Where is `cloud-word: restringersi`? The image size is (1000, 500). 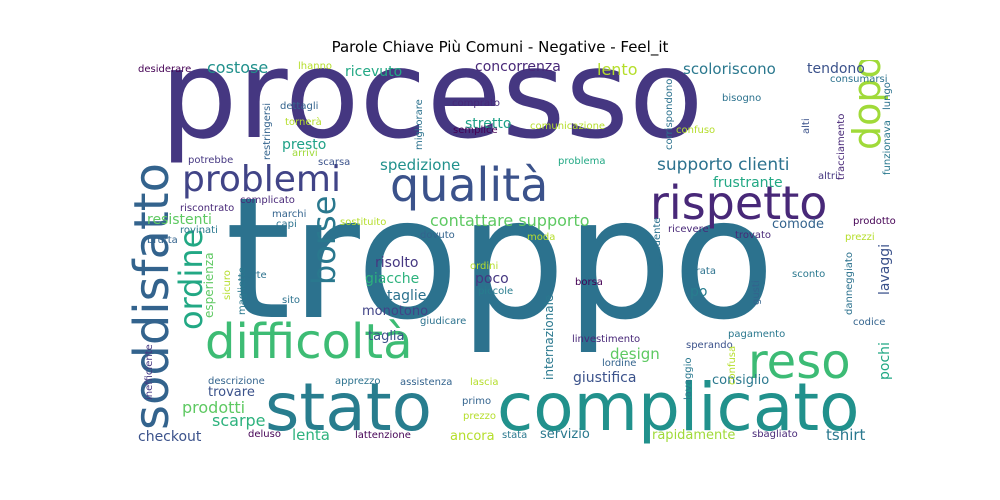 cloud-word: restringersi is located at coordinates (267, 131).